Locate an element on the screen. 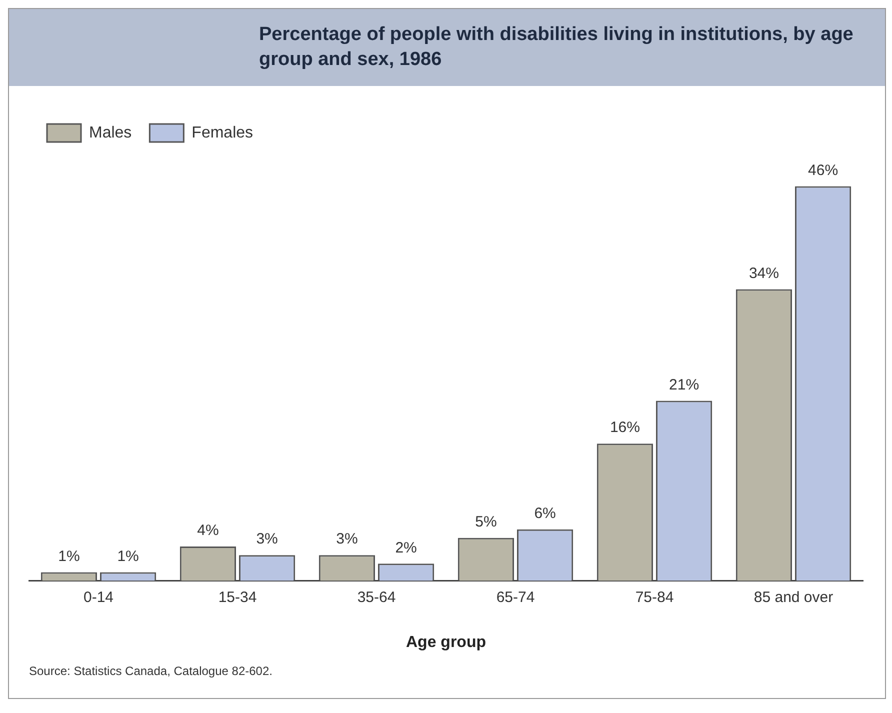 Image resolution: width=892 pixels, height=713 pixels. x-tick-label: 65-74 is located at coordinates (515, 597).